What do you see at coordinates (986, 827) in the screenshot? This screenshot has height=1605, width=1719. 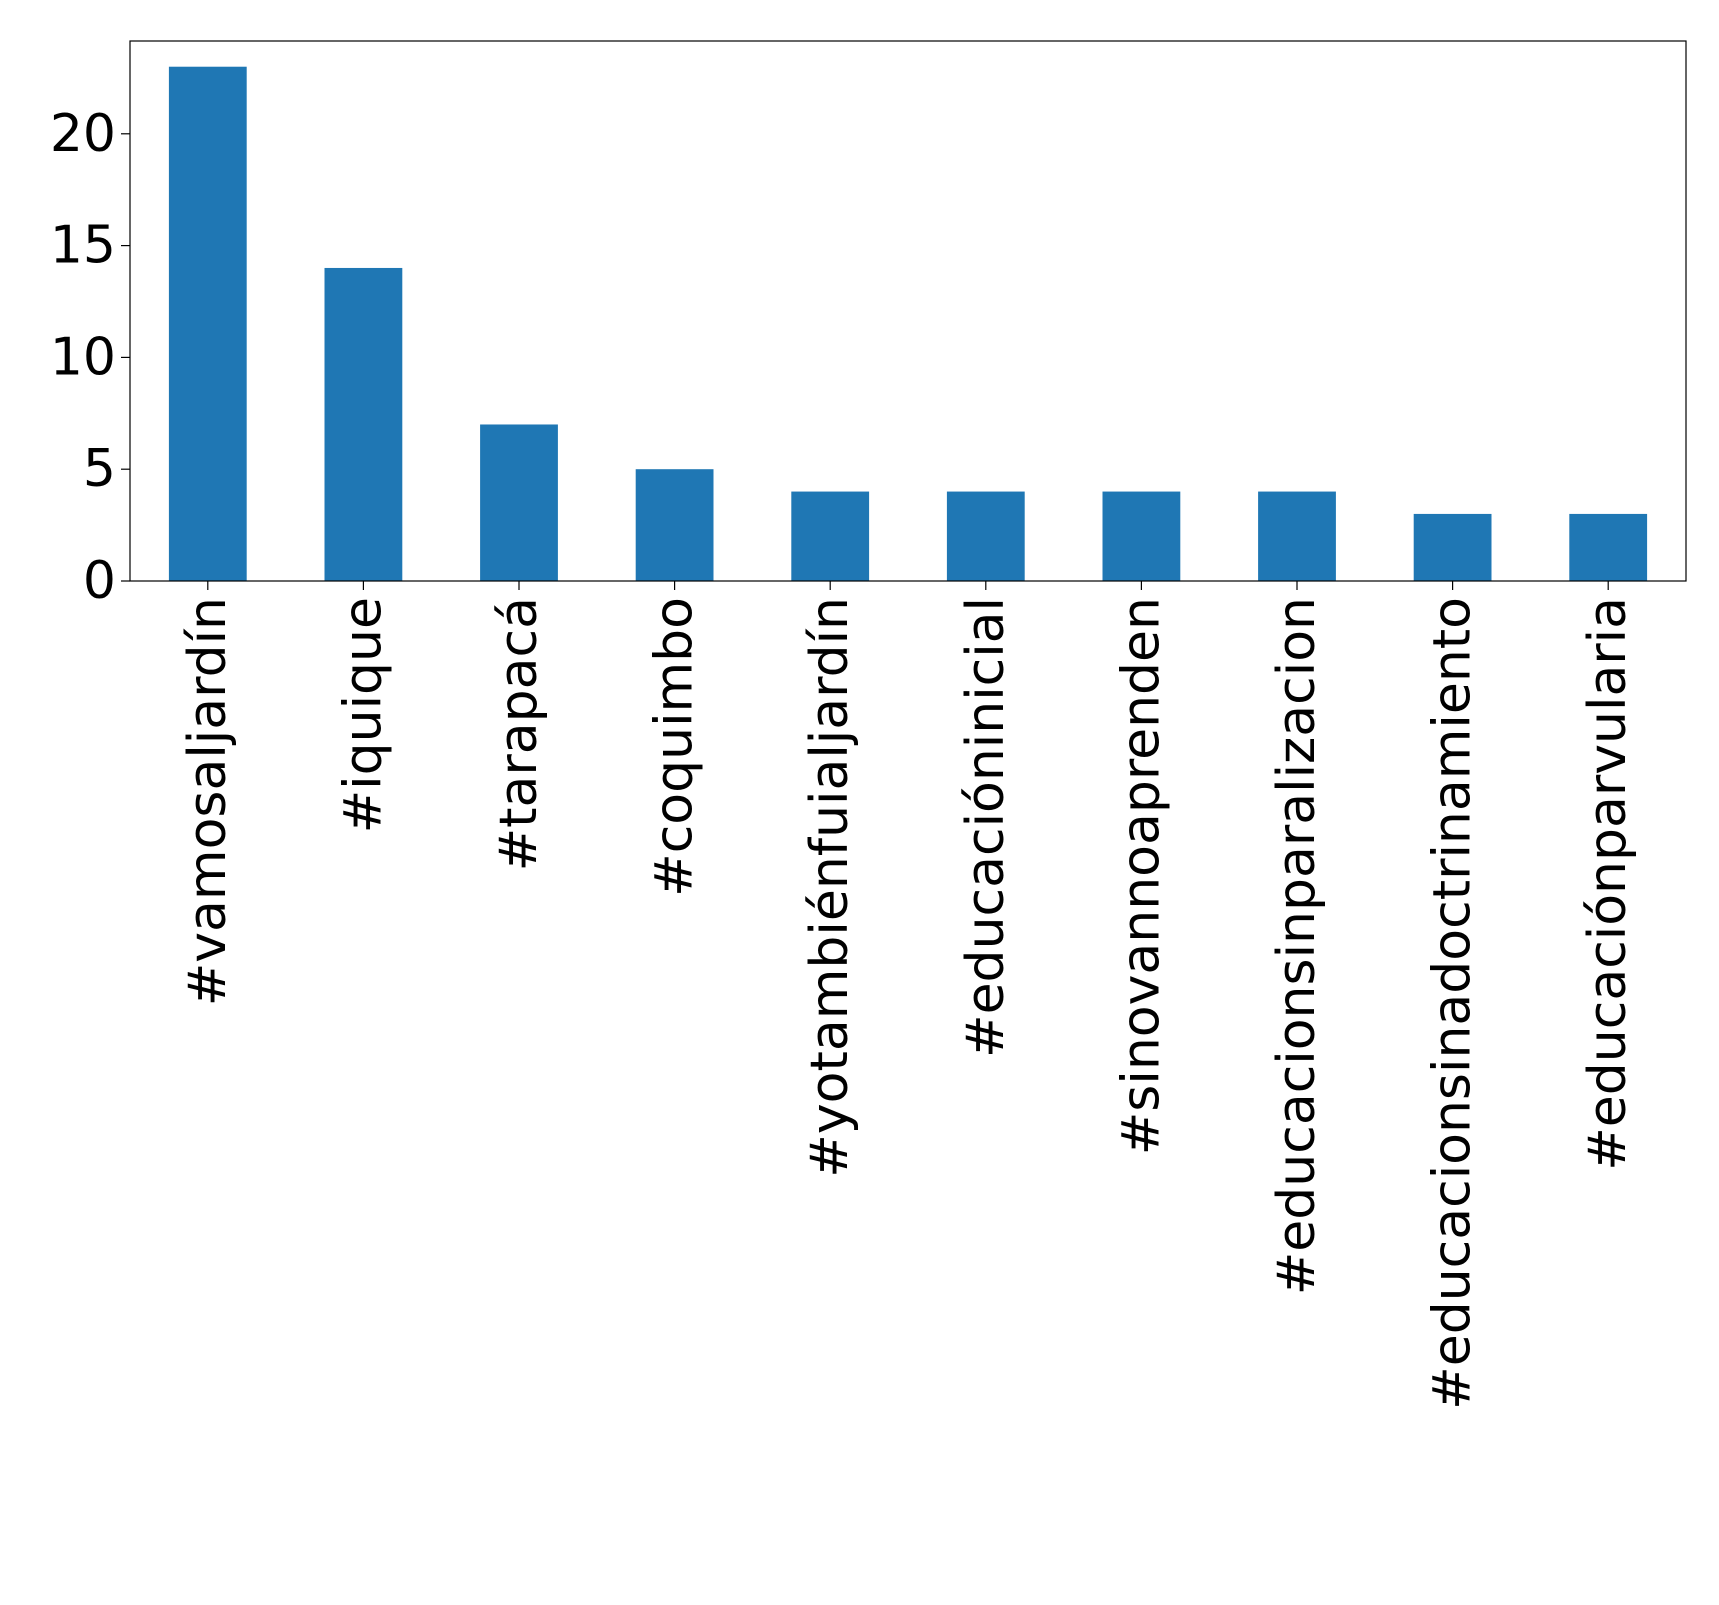 I see `x-tick-label: #educacióninicial` at bounding box center [986, 827].